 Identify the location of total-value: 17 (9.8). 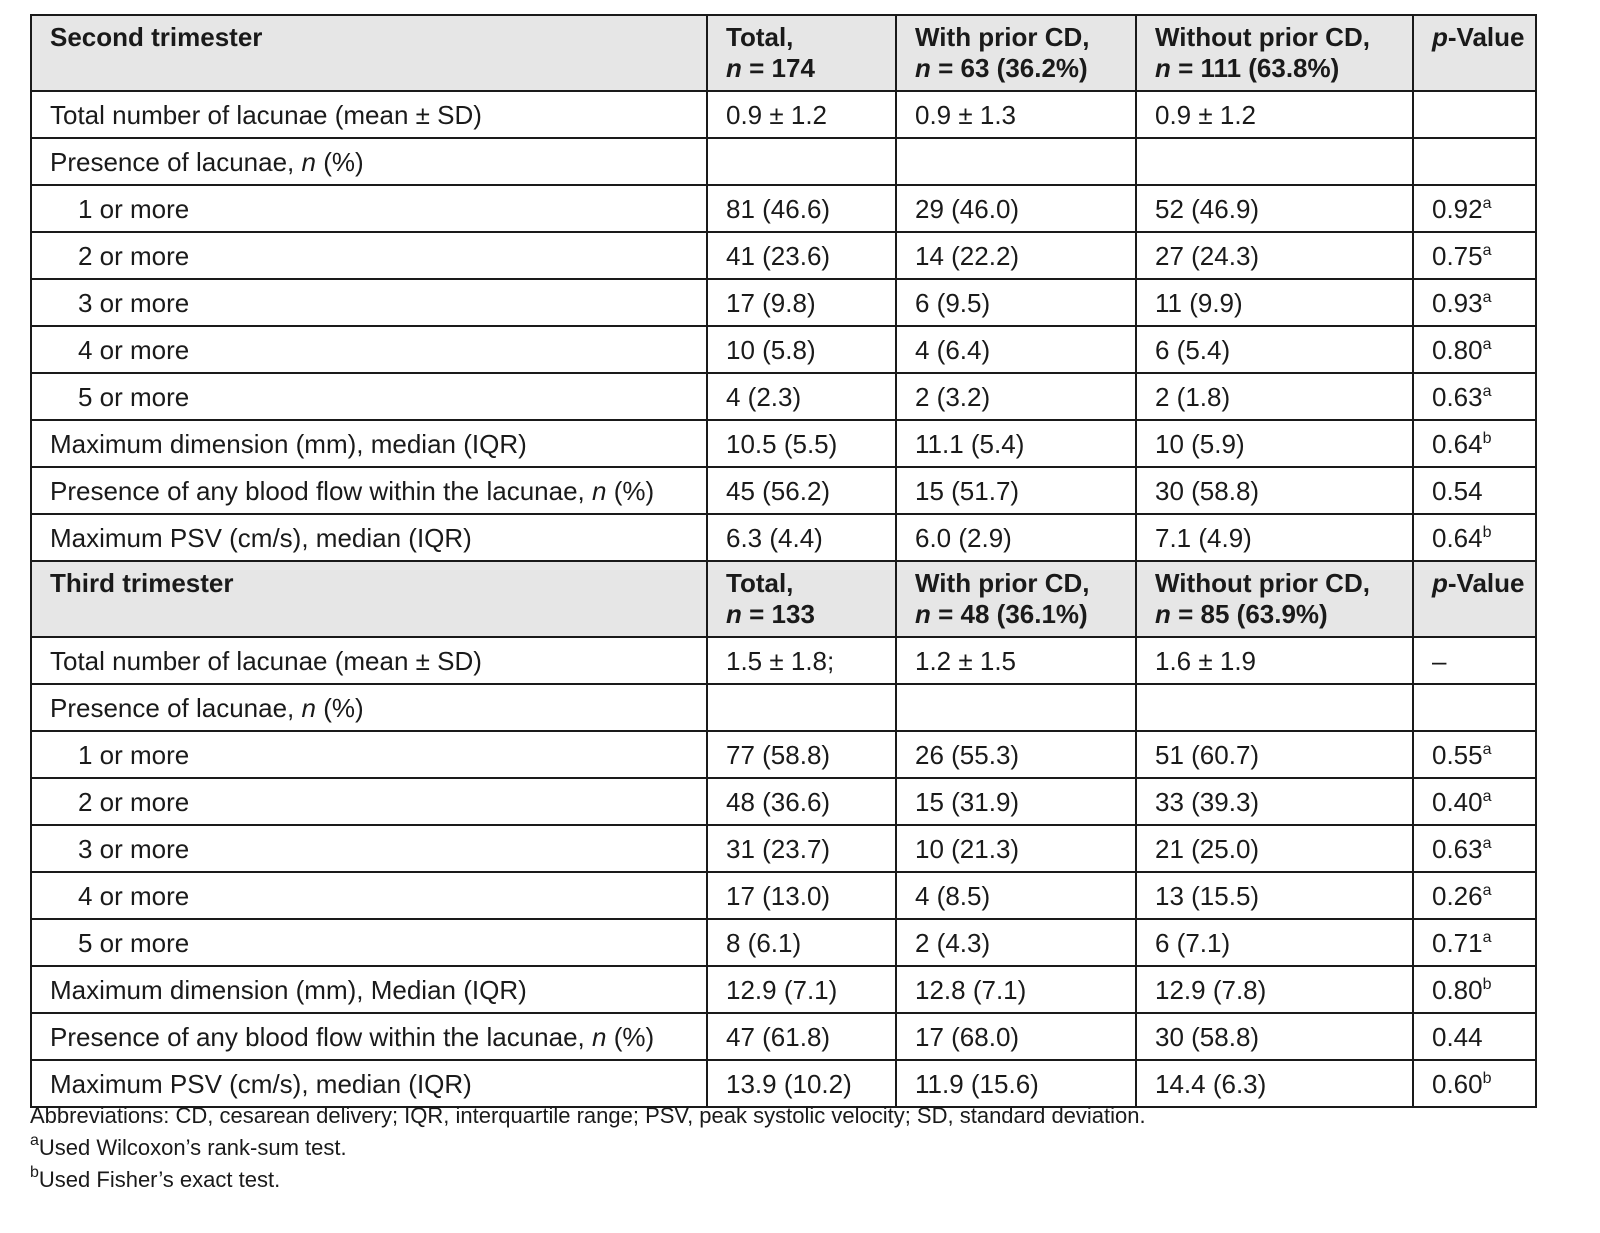
(801, 302).